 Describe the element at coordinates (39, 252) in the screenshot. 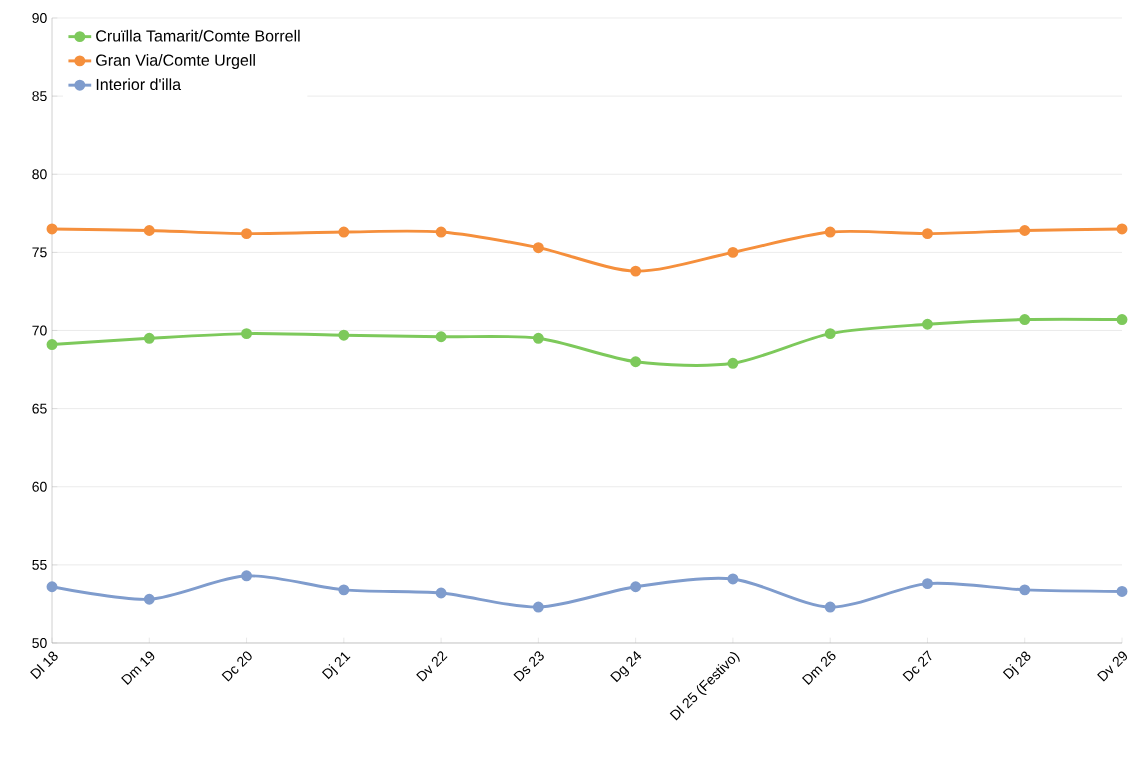

I see `y-tick-label: 75` at that location.